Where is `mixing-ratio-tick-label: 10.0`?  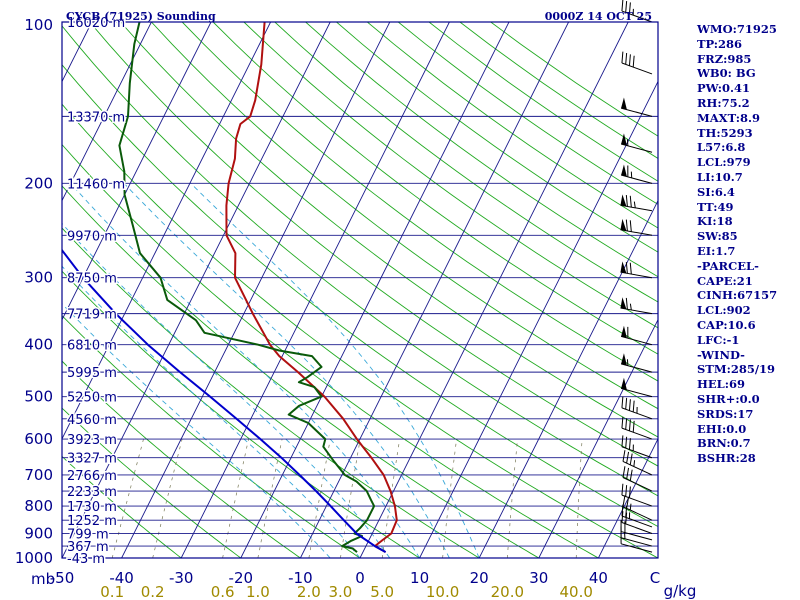
mixing-ratio-tick-label: 10.0 is located at coordinates (442, 591).